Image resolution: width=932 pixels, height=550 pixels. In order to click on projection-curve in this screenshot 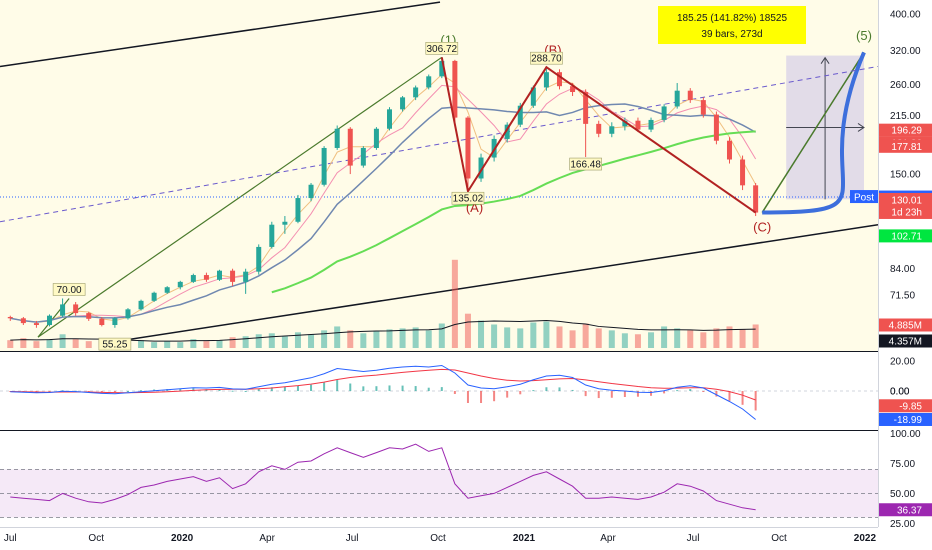, I will do `click(814, 133)`.